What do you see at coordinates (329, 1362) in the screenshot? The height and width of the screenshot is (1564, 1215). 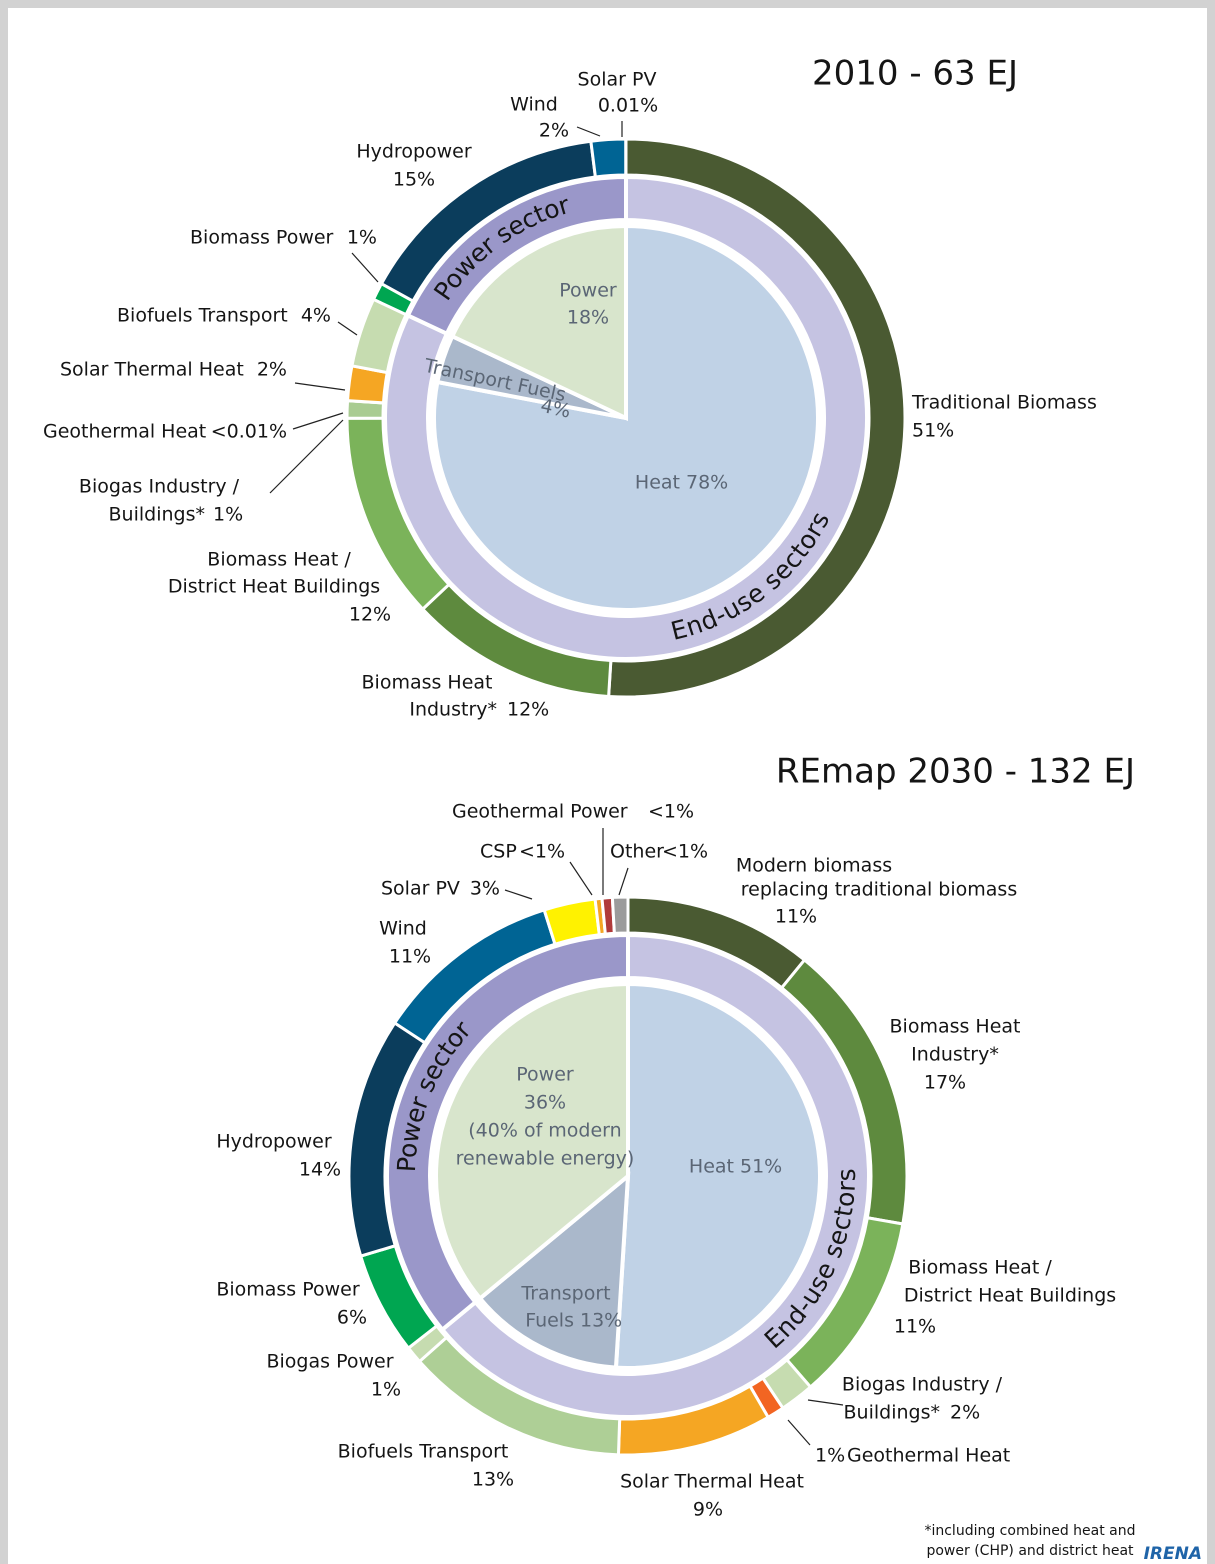 I see `segment-label: Biogas Power` at bounding box center [329, 1362].